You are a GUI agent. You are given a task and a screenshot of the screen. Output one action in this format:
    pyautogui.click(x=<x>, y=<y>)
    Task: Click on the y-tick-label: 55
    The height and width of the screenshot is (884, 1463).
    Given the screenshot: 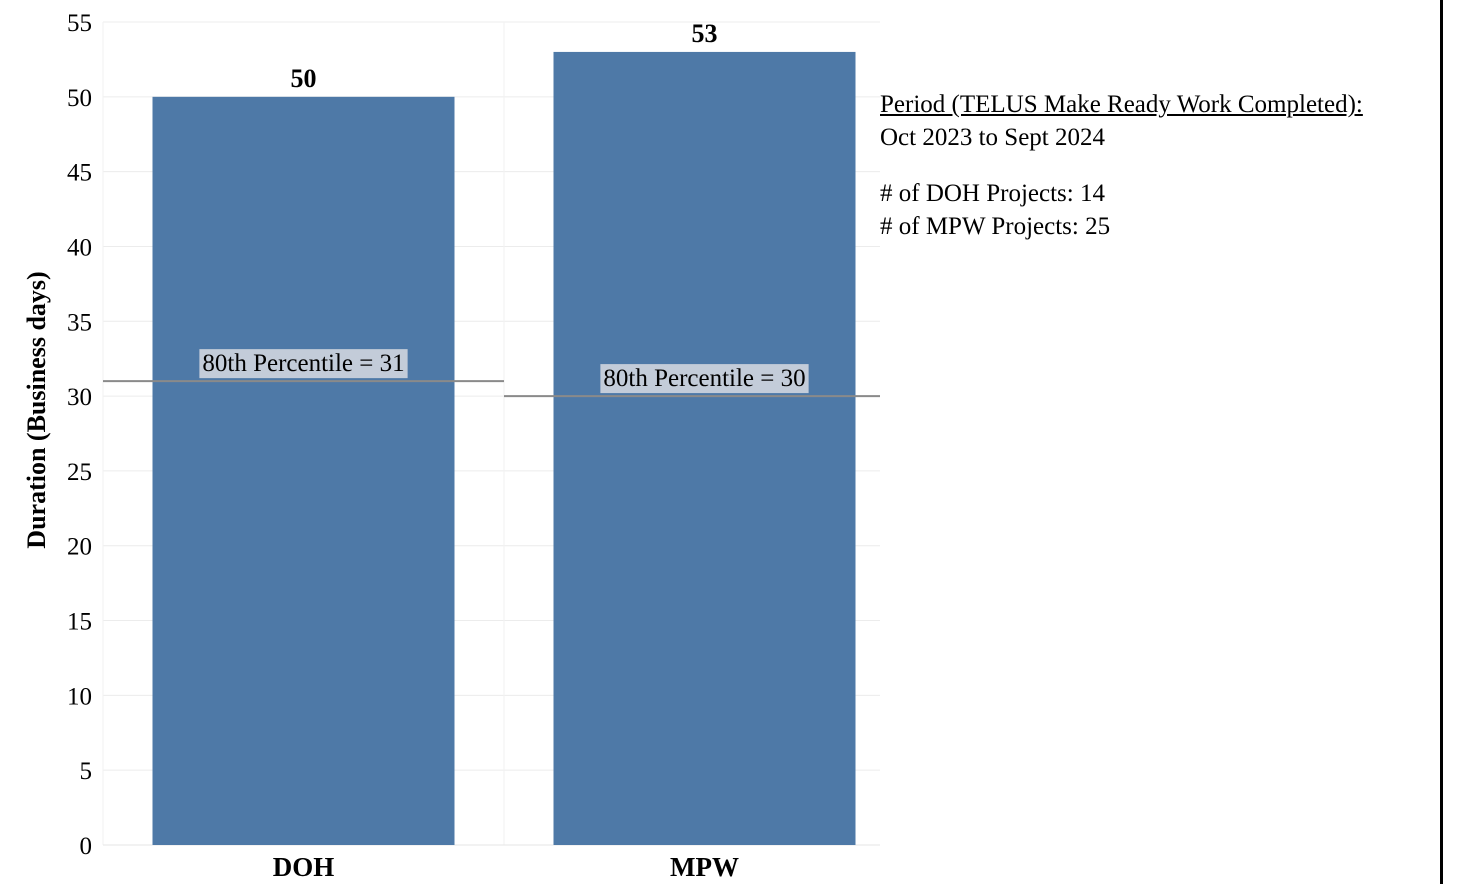 What is the action you would take?
    pyautogui.click(x=79, y=23)
    